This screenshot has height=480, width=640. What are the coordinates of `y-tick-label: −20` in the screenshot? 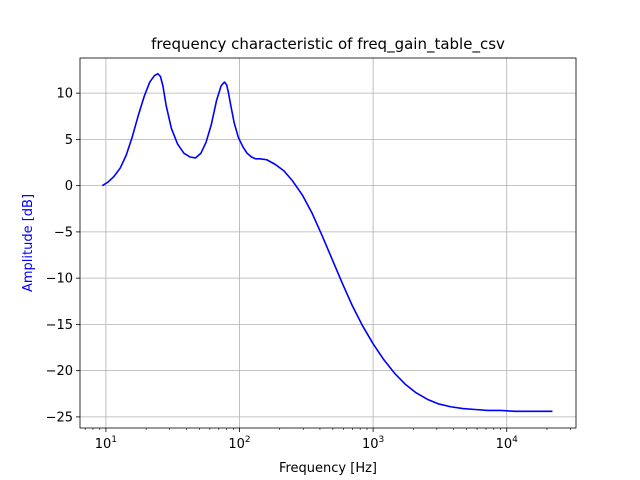 It's located at (59, 371).